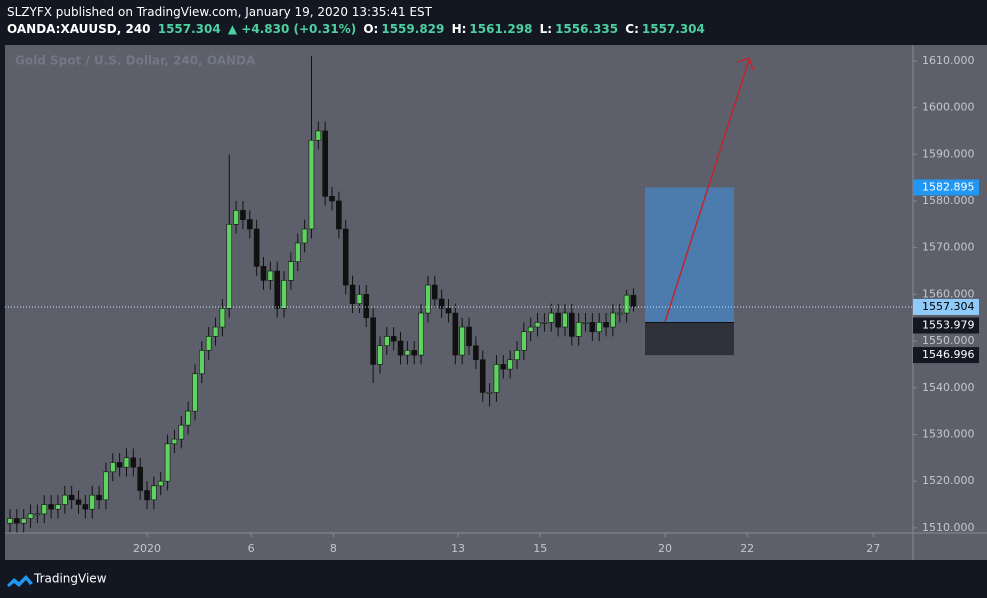 The width and height of the screenshot is (987, 598). Describe the element at coordinates (948, 480) in the screenshot. I see `y-tick-label: 1520.000` at that location.